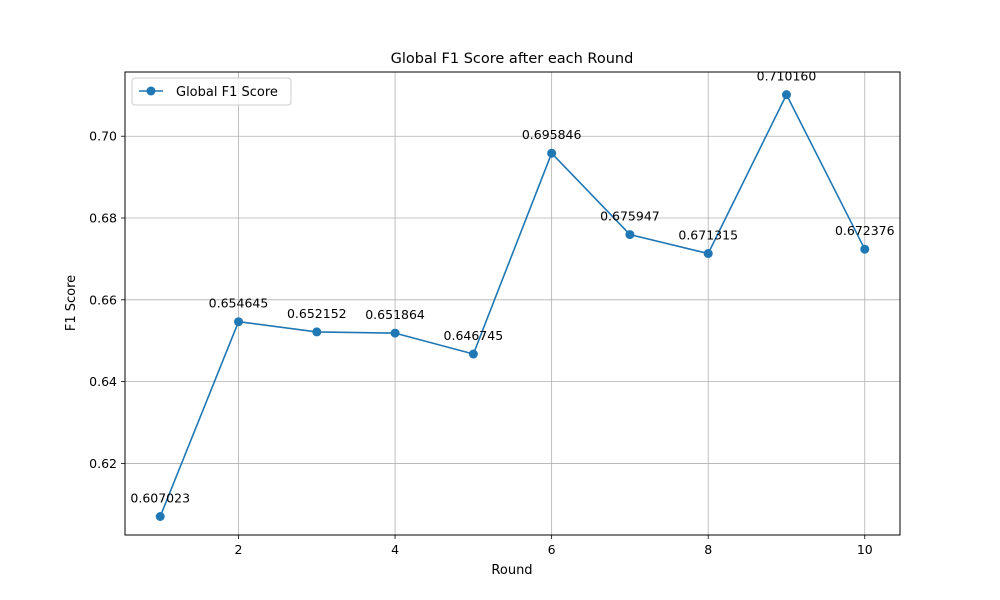 This screenshot has height=600, width=1000. I want to click on y-tick-label: 0.66, so click(103, 299).